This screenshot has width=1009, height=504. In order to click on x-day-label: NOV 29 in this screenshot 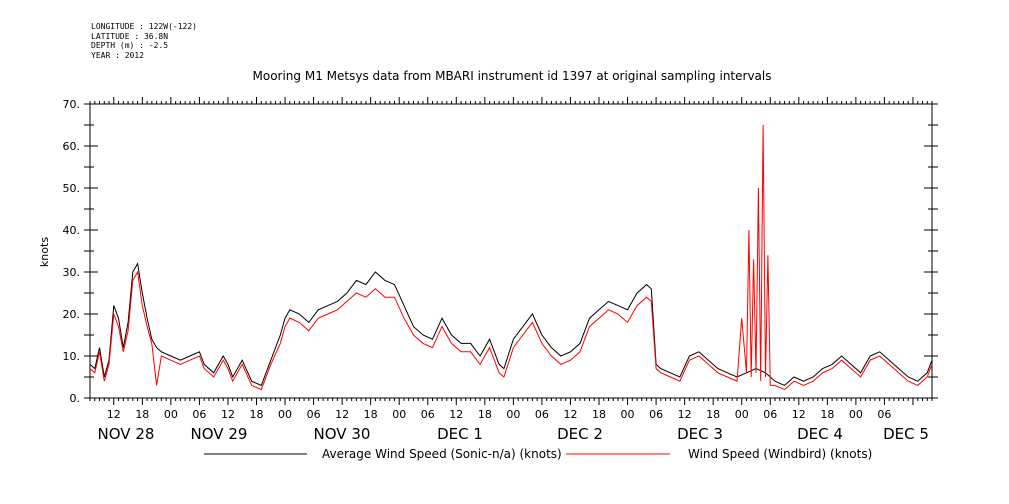, I will do `click(219, 434)`.